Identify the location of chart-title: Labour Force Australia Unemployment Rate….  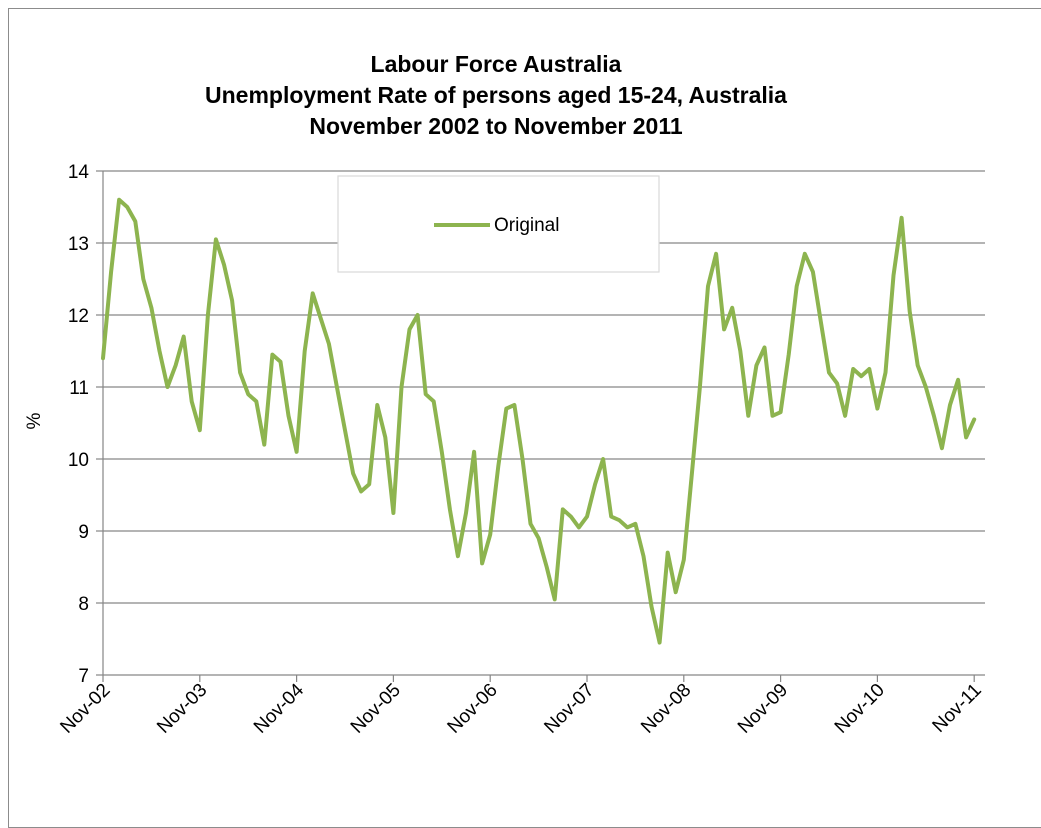
(496, 95).